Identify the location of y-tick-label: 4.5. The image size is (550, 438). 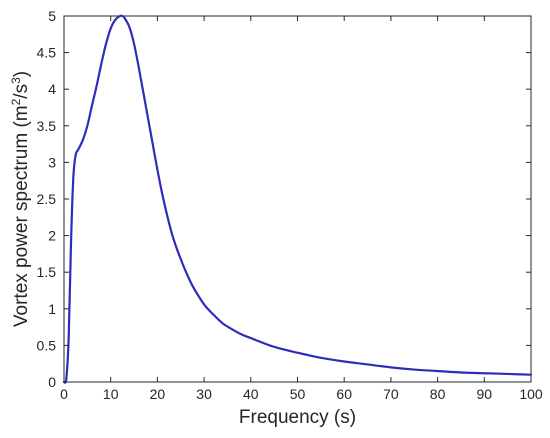
(47, 53).